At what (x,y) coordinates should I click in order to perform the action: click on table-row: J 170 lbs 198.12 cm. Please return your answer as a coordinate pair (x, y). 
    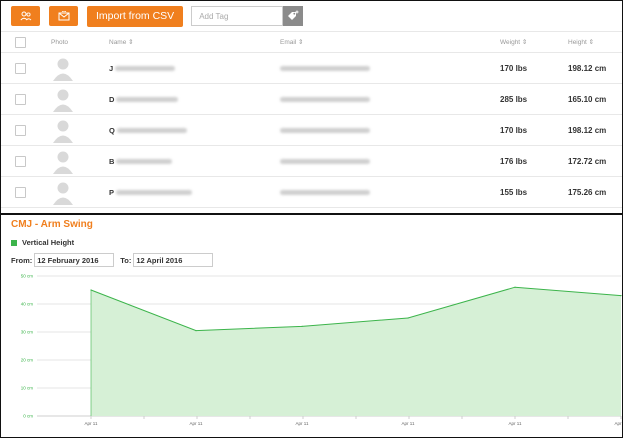
    Looking at the image, I should click on (311, 68).